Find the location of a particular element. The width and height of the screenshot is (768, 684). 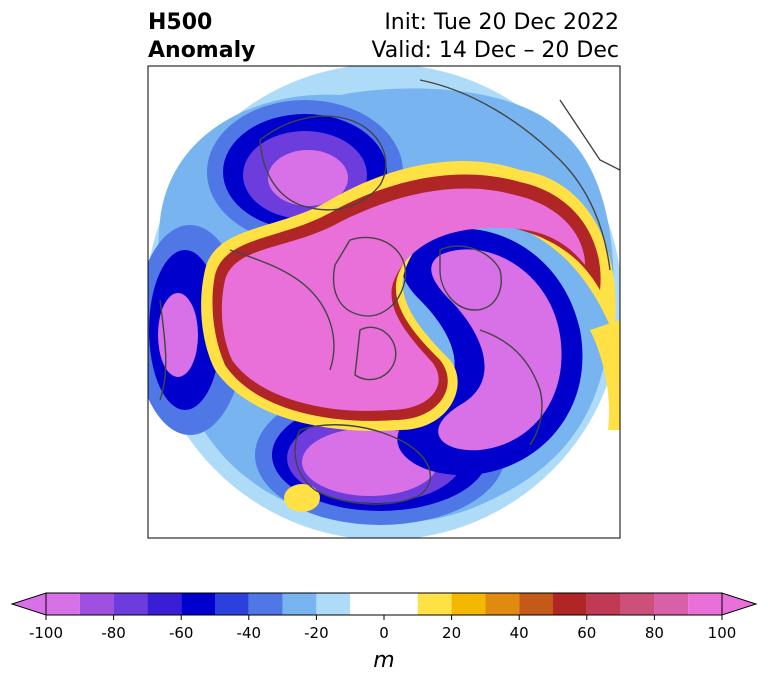

colorbar-tick-label: 40 is located at coordinates (519, 633).